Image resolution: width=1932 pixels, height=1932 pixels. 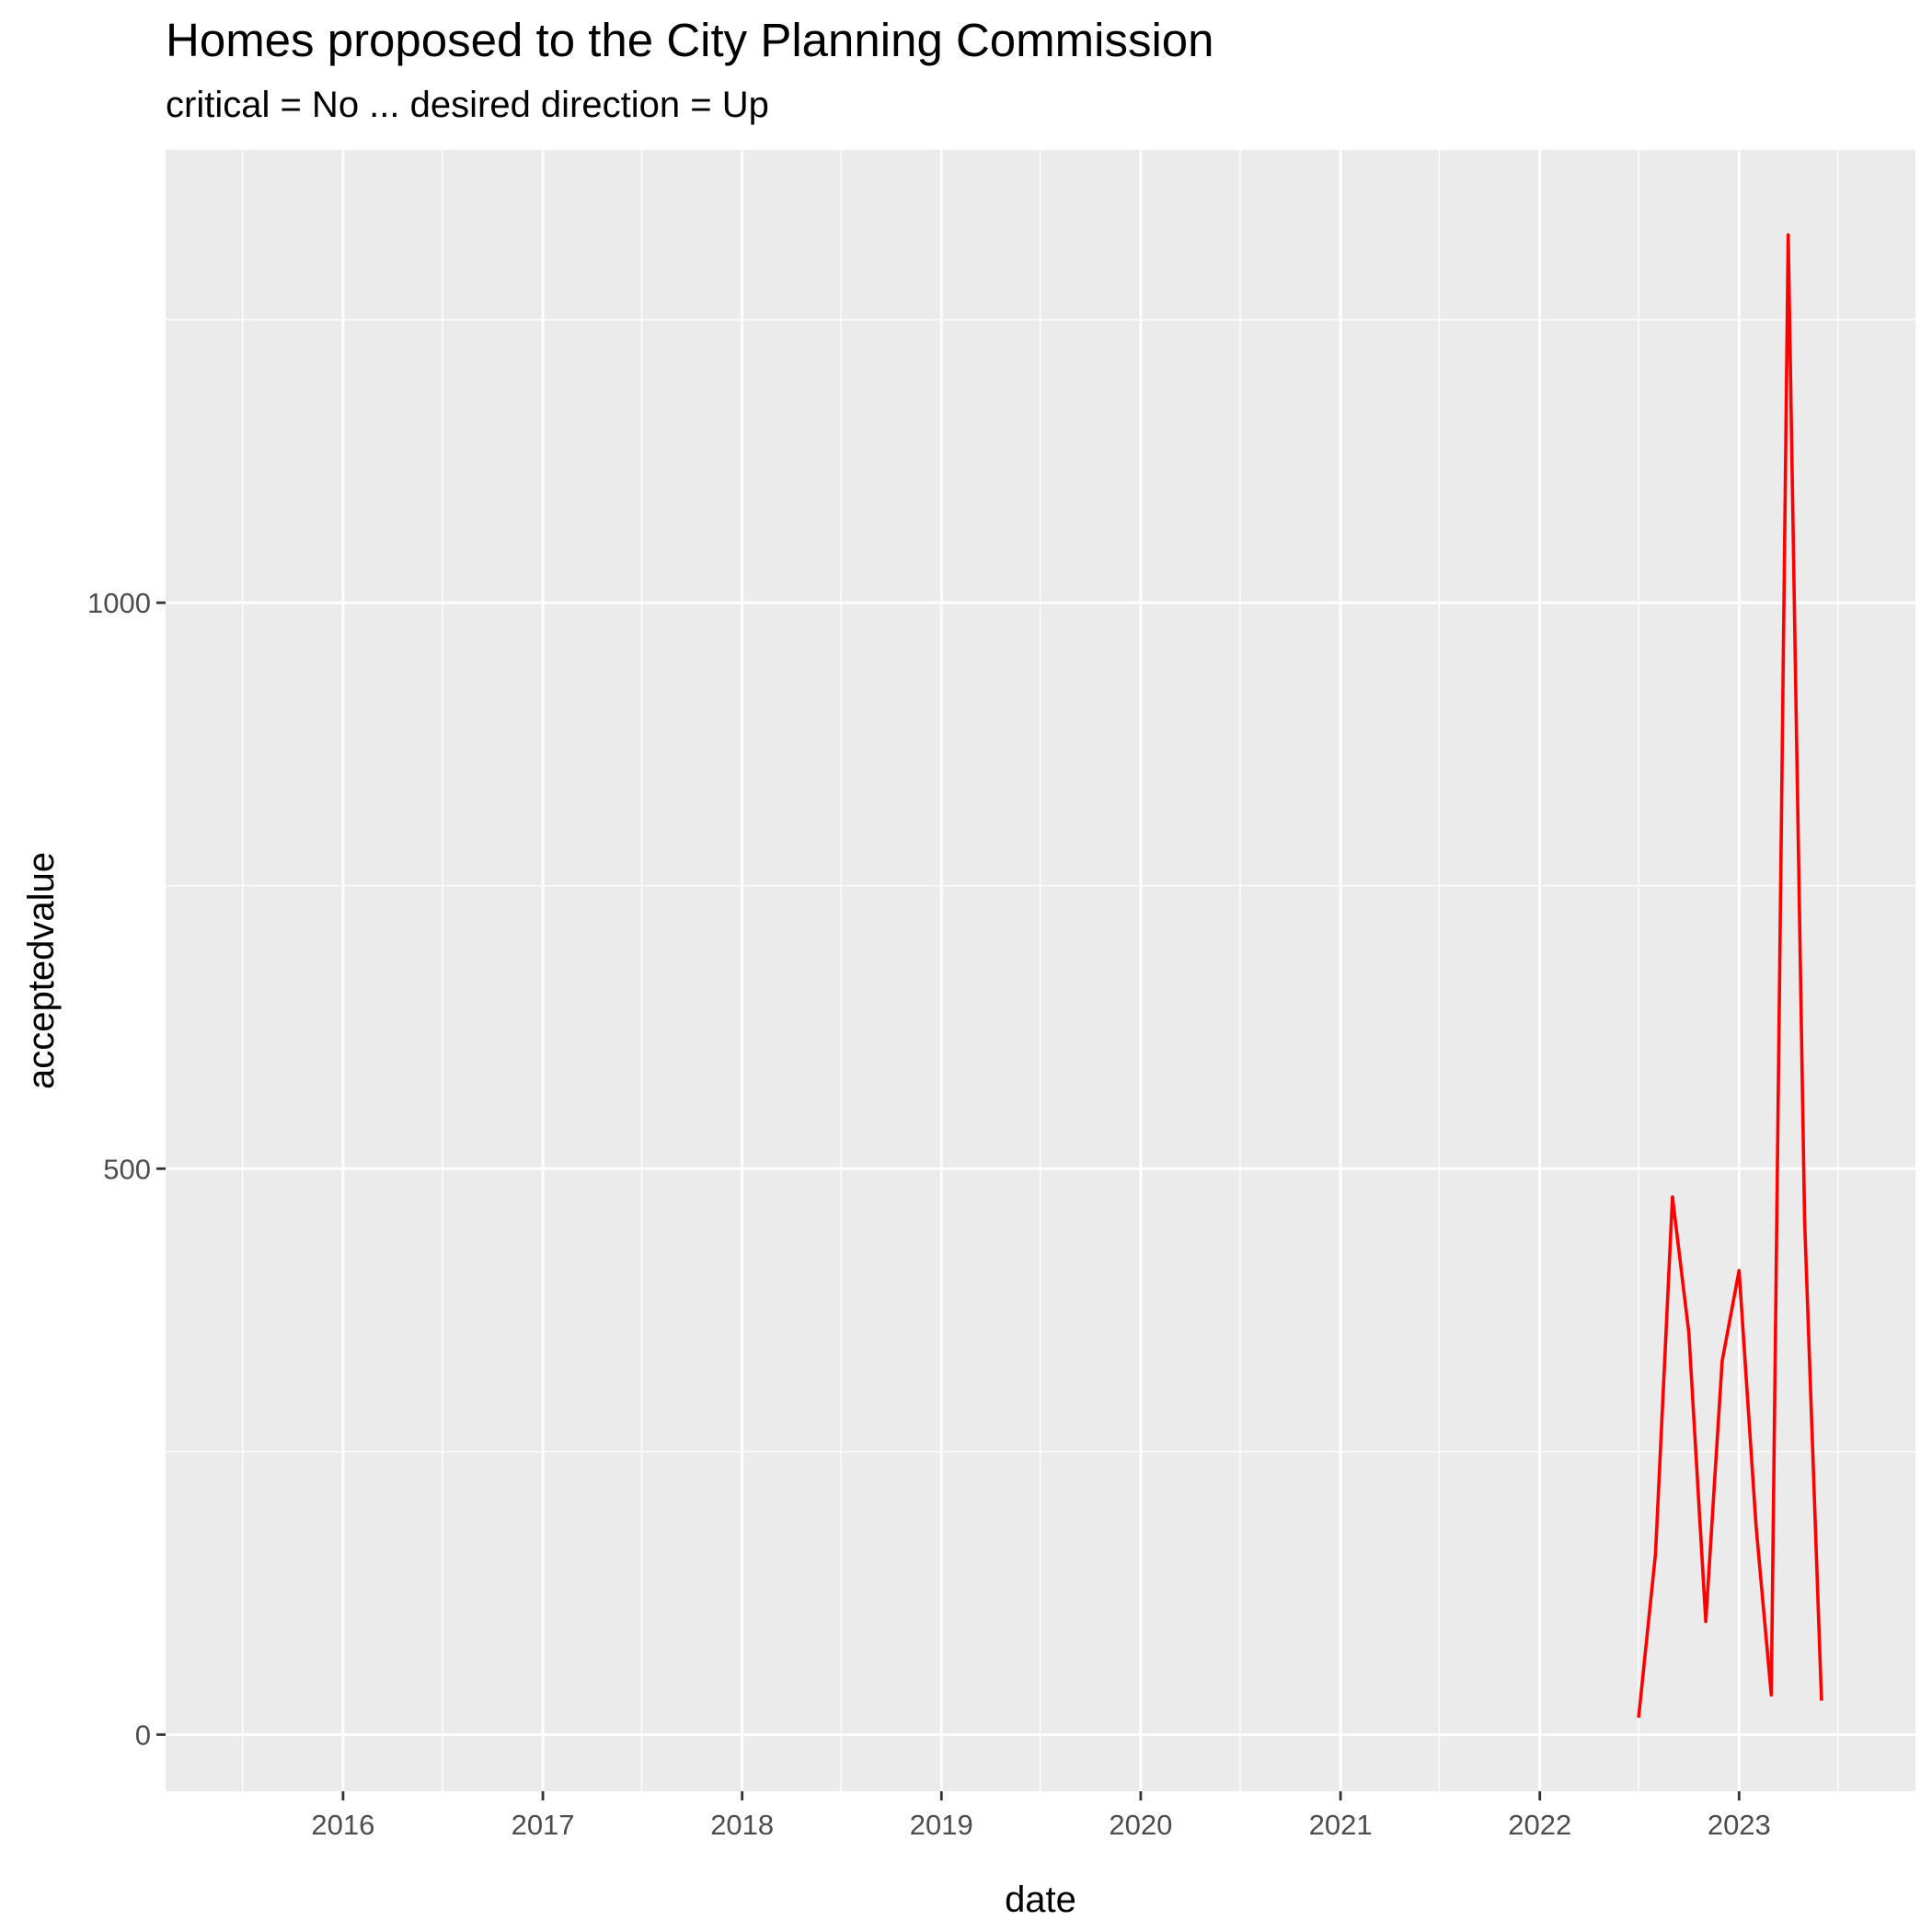 What do you see at coordinates (127, 1169) in the screenshot?
I see `y-tick-label: 500` at bounding box center [127, 1169].